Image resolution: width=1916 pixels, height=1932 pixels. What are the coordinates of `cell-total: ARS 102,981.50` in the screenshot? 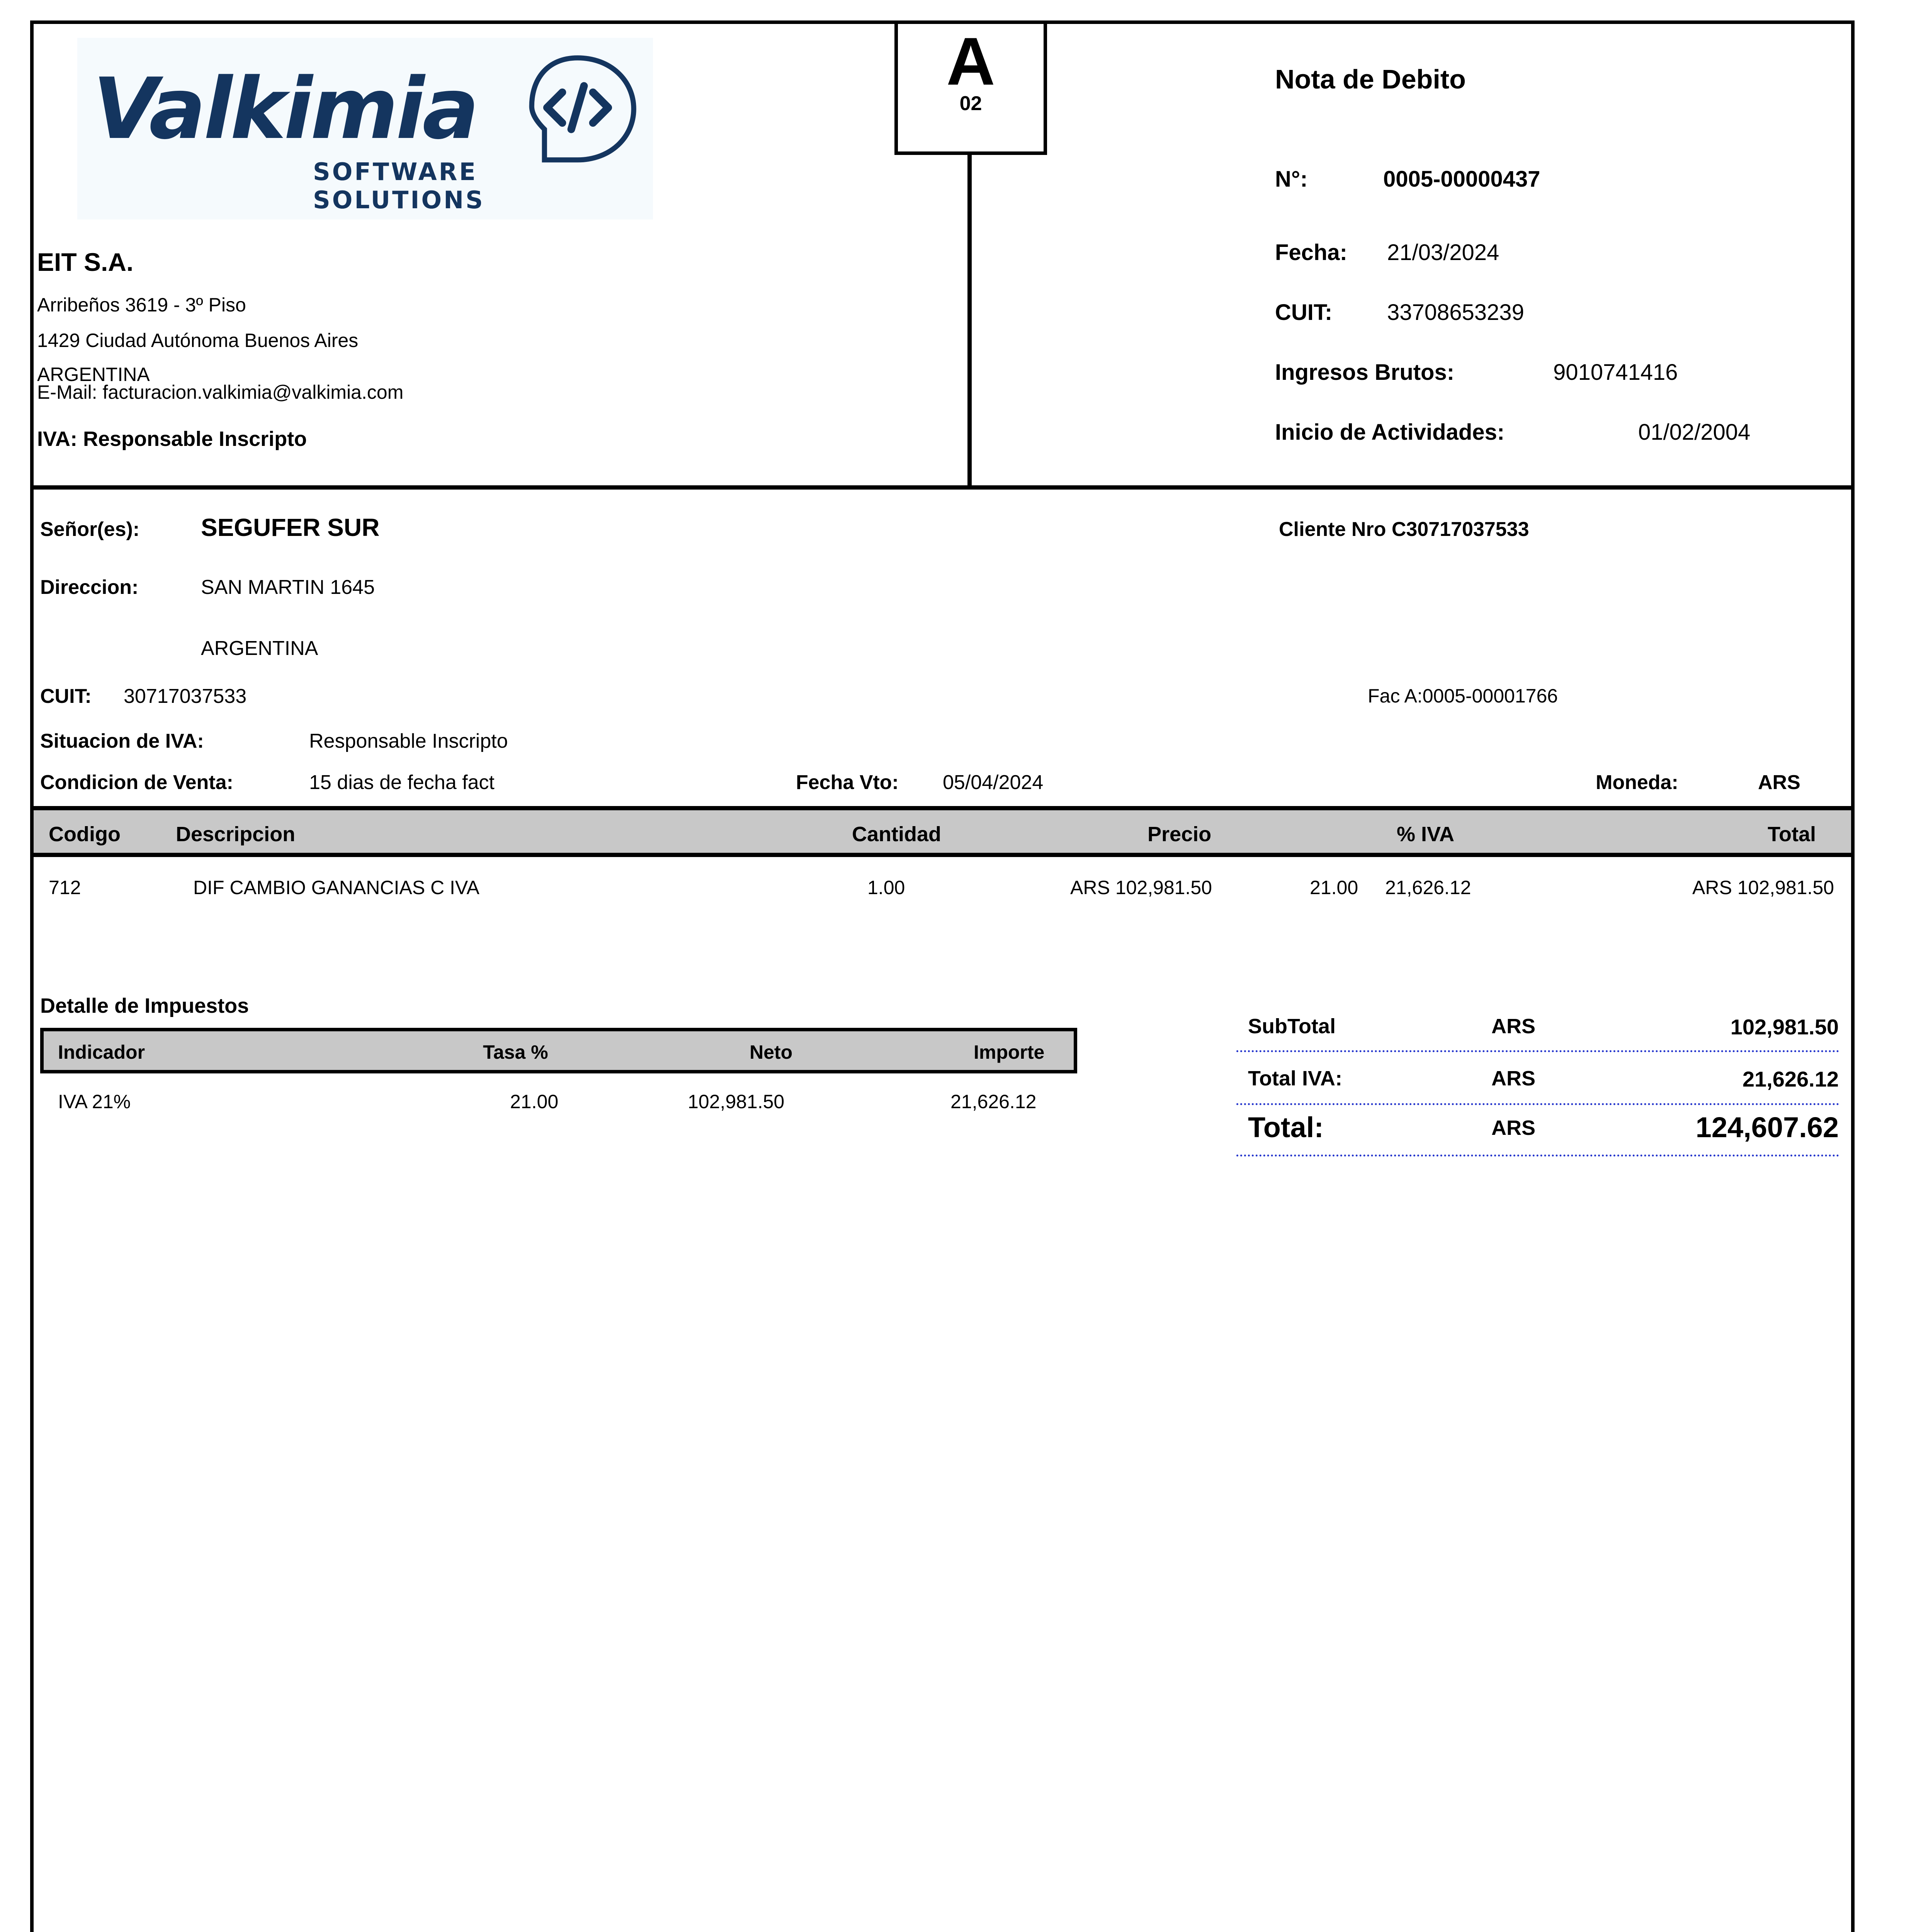 It's located at (1763, 887).